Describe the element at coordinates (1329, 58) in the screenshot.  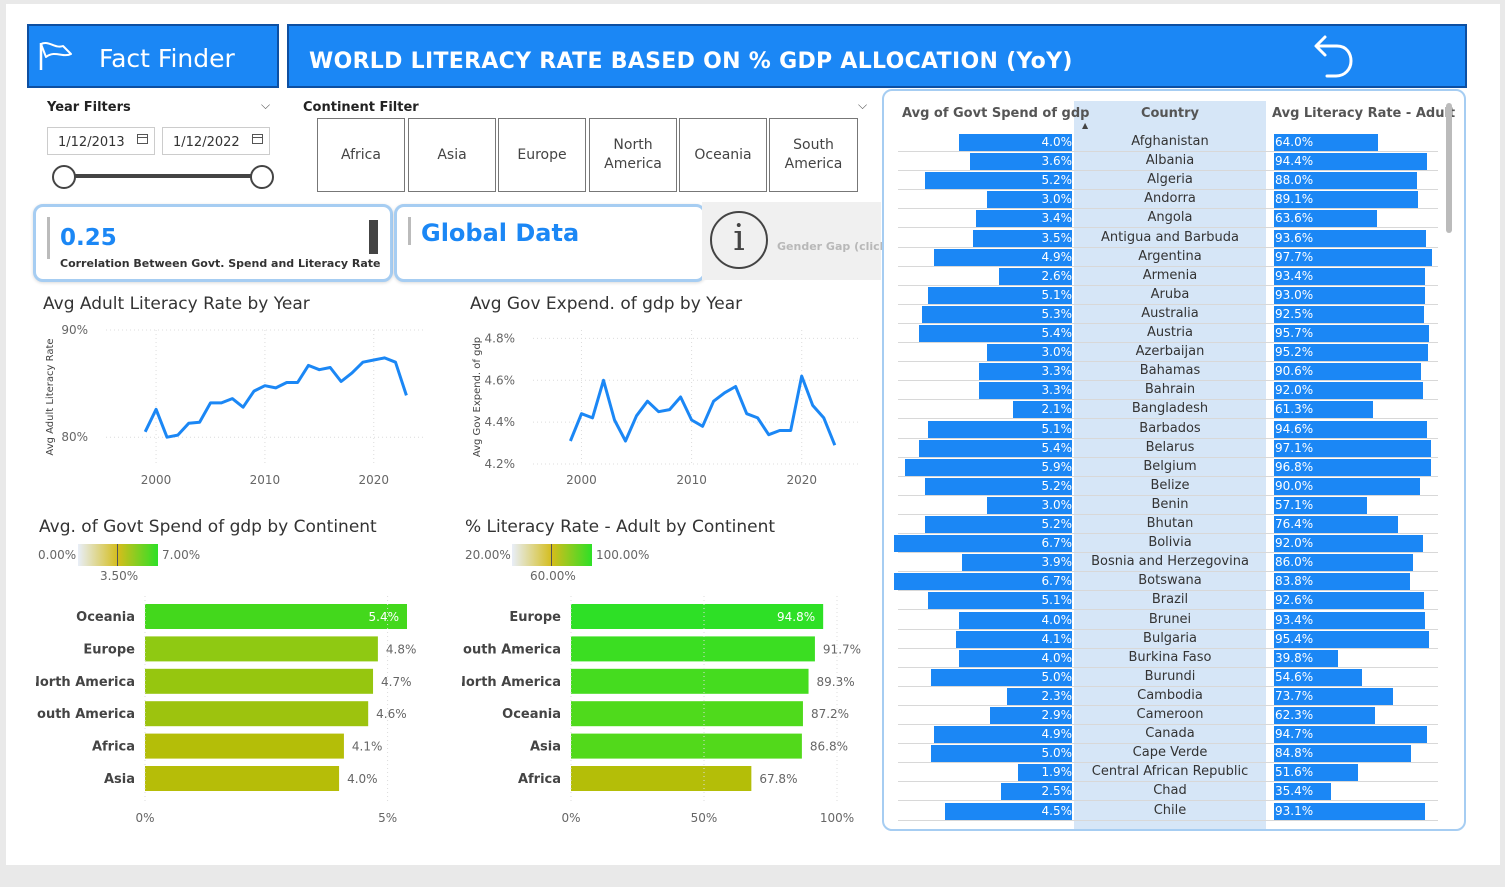
I see `back-arrow-icon` at that location.